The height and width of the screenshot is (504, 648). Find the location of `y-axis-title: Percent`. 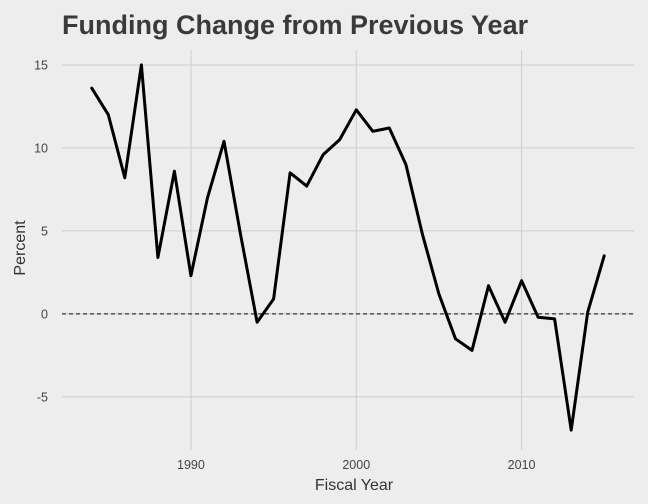

y-axis-title: Percent is located at coordinates (20, 248).